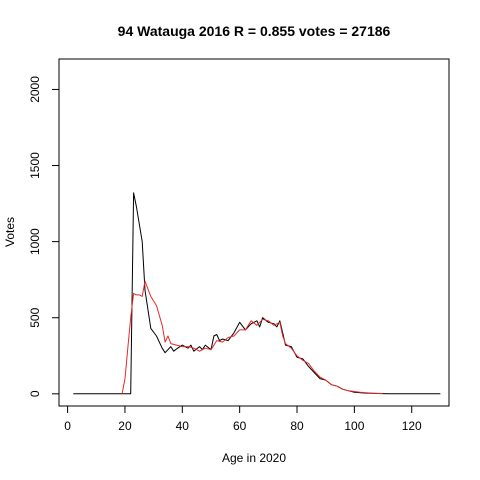 The width and height of the screenshot is (480, 480). What do you see at coordinates (67, 426) in the screenshot?
I see `x-tick-label: 0` at bounding box center [67, 426].